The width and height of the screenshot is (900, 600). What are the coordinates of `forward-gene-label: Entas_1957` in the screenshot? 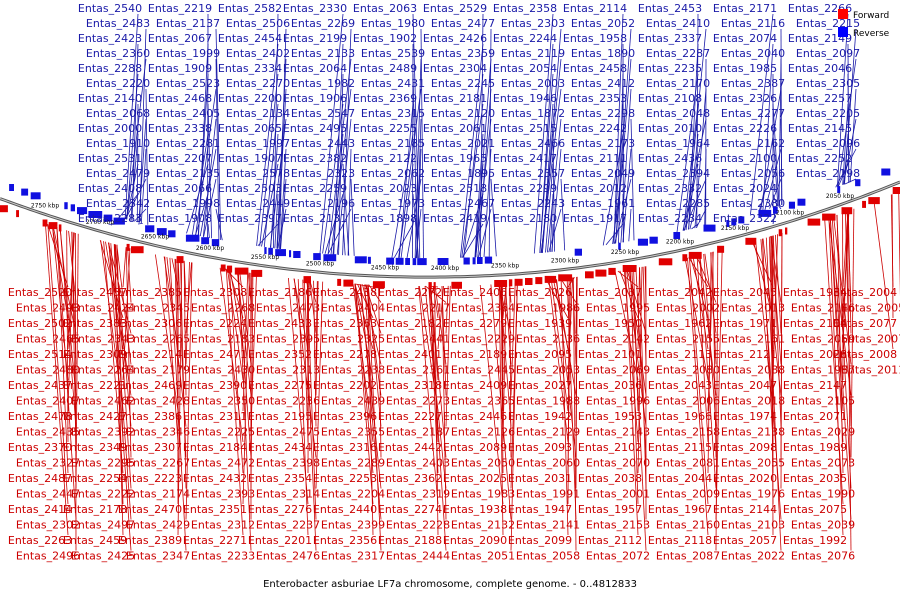 It's located at (610, 509).